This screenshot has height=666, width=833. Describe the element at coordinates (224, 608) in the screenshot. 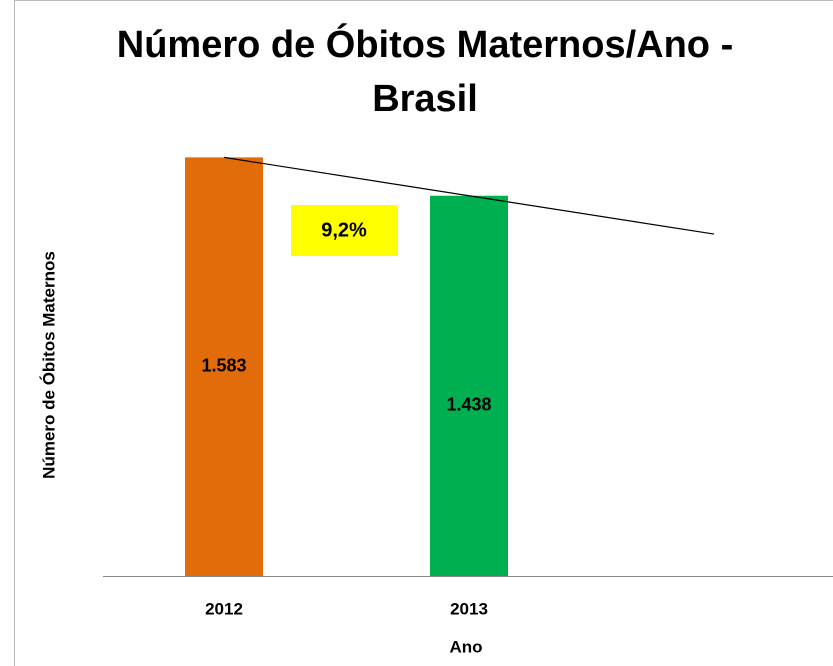

I see `x-tick-label: 2012` at that location.